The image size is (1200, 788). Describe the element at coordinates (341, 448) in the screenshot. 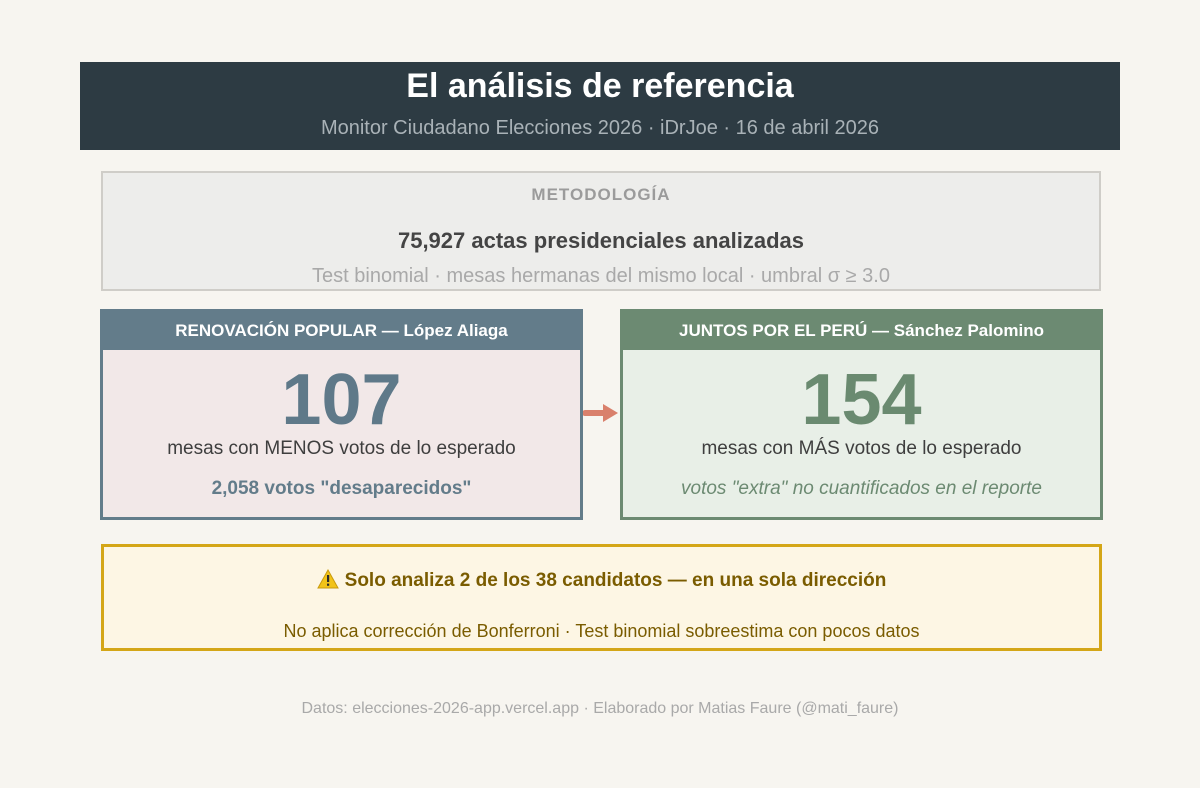

I see `card-description: mesas con MENOS votos de lo esperado` at that location.